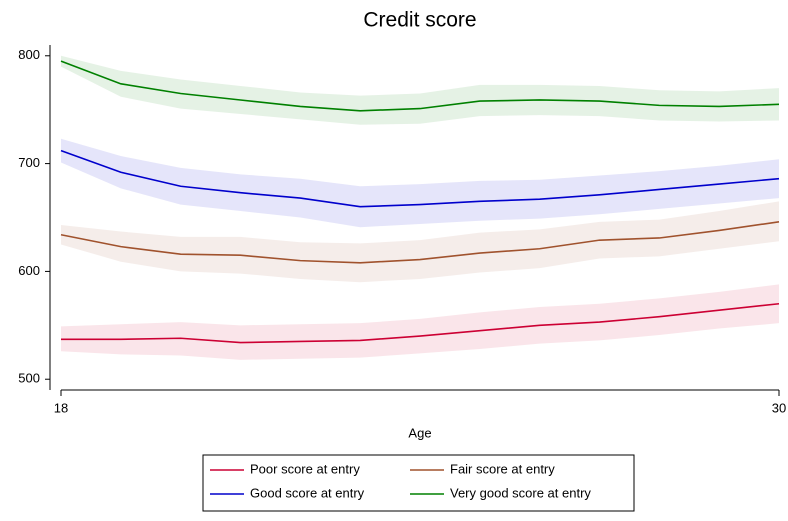 This screenshot has width=788, height=521. What do you see at coordinates (502, 468) in the screenshot?
I see `legend-label: Fair score at entry` at bounding box center [502, 468].